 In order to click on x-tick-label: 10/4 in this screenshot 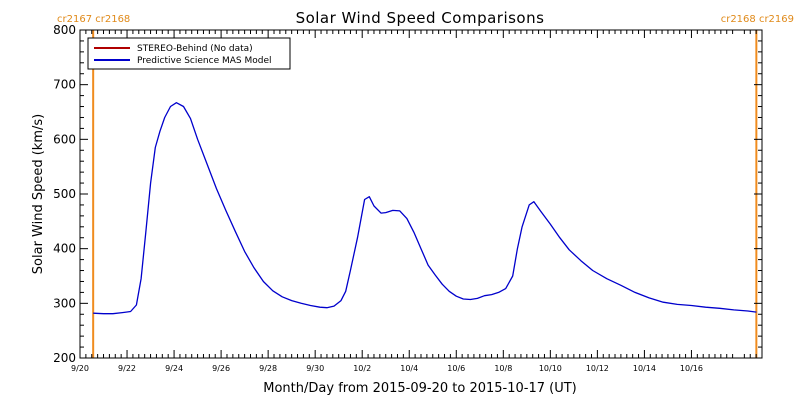, I will do `click(409, 368)`.